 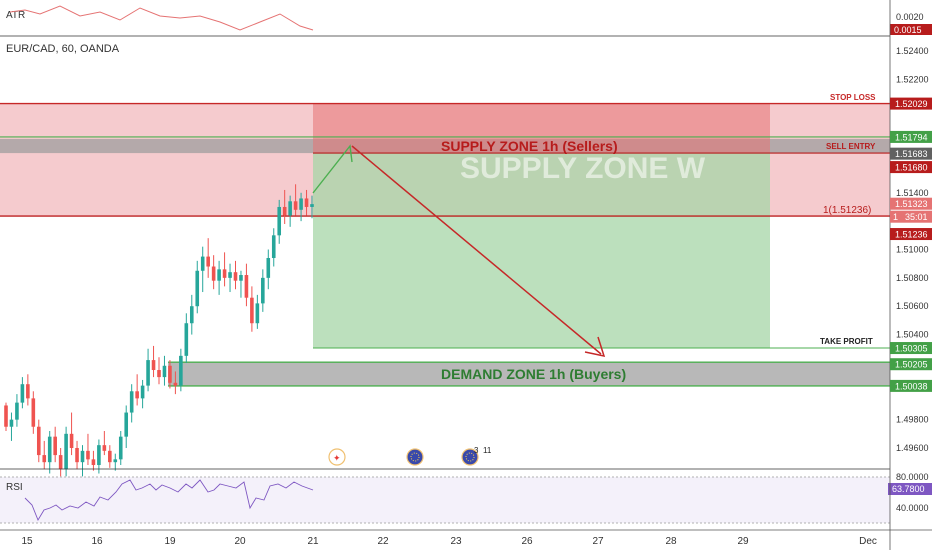 I want to click on arrow-head, so click(x=595, y=346).